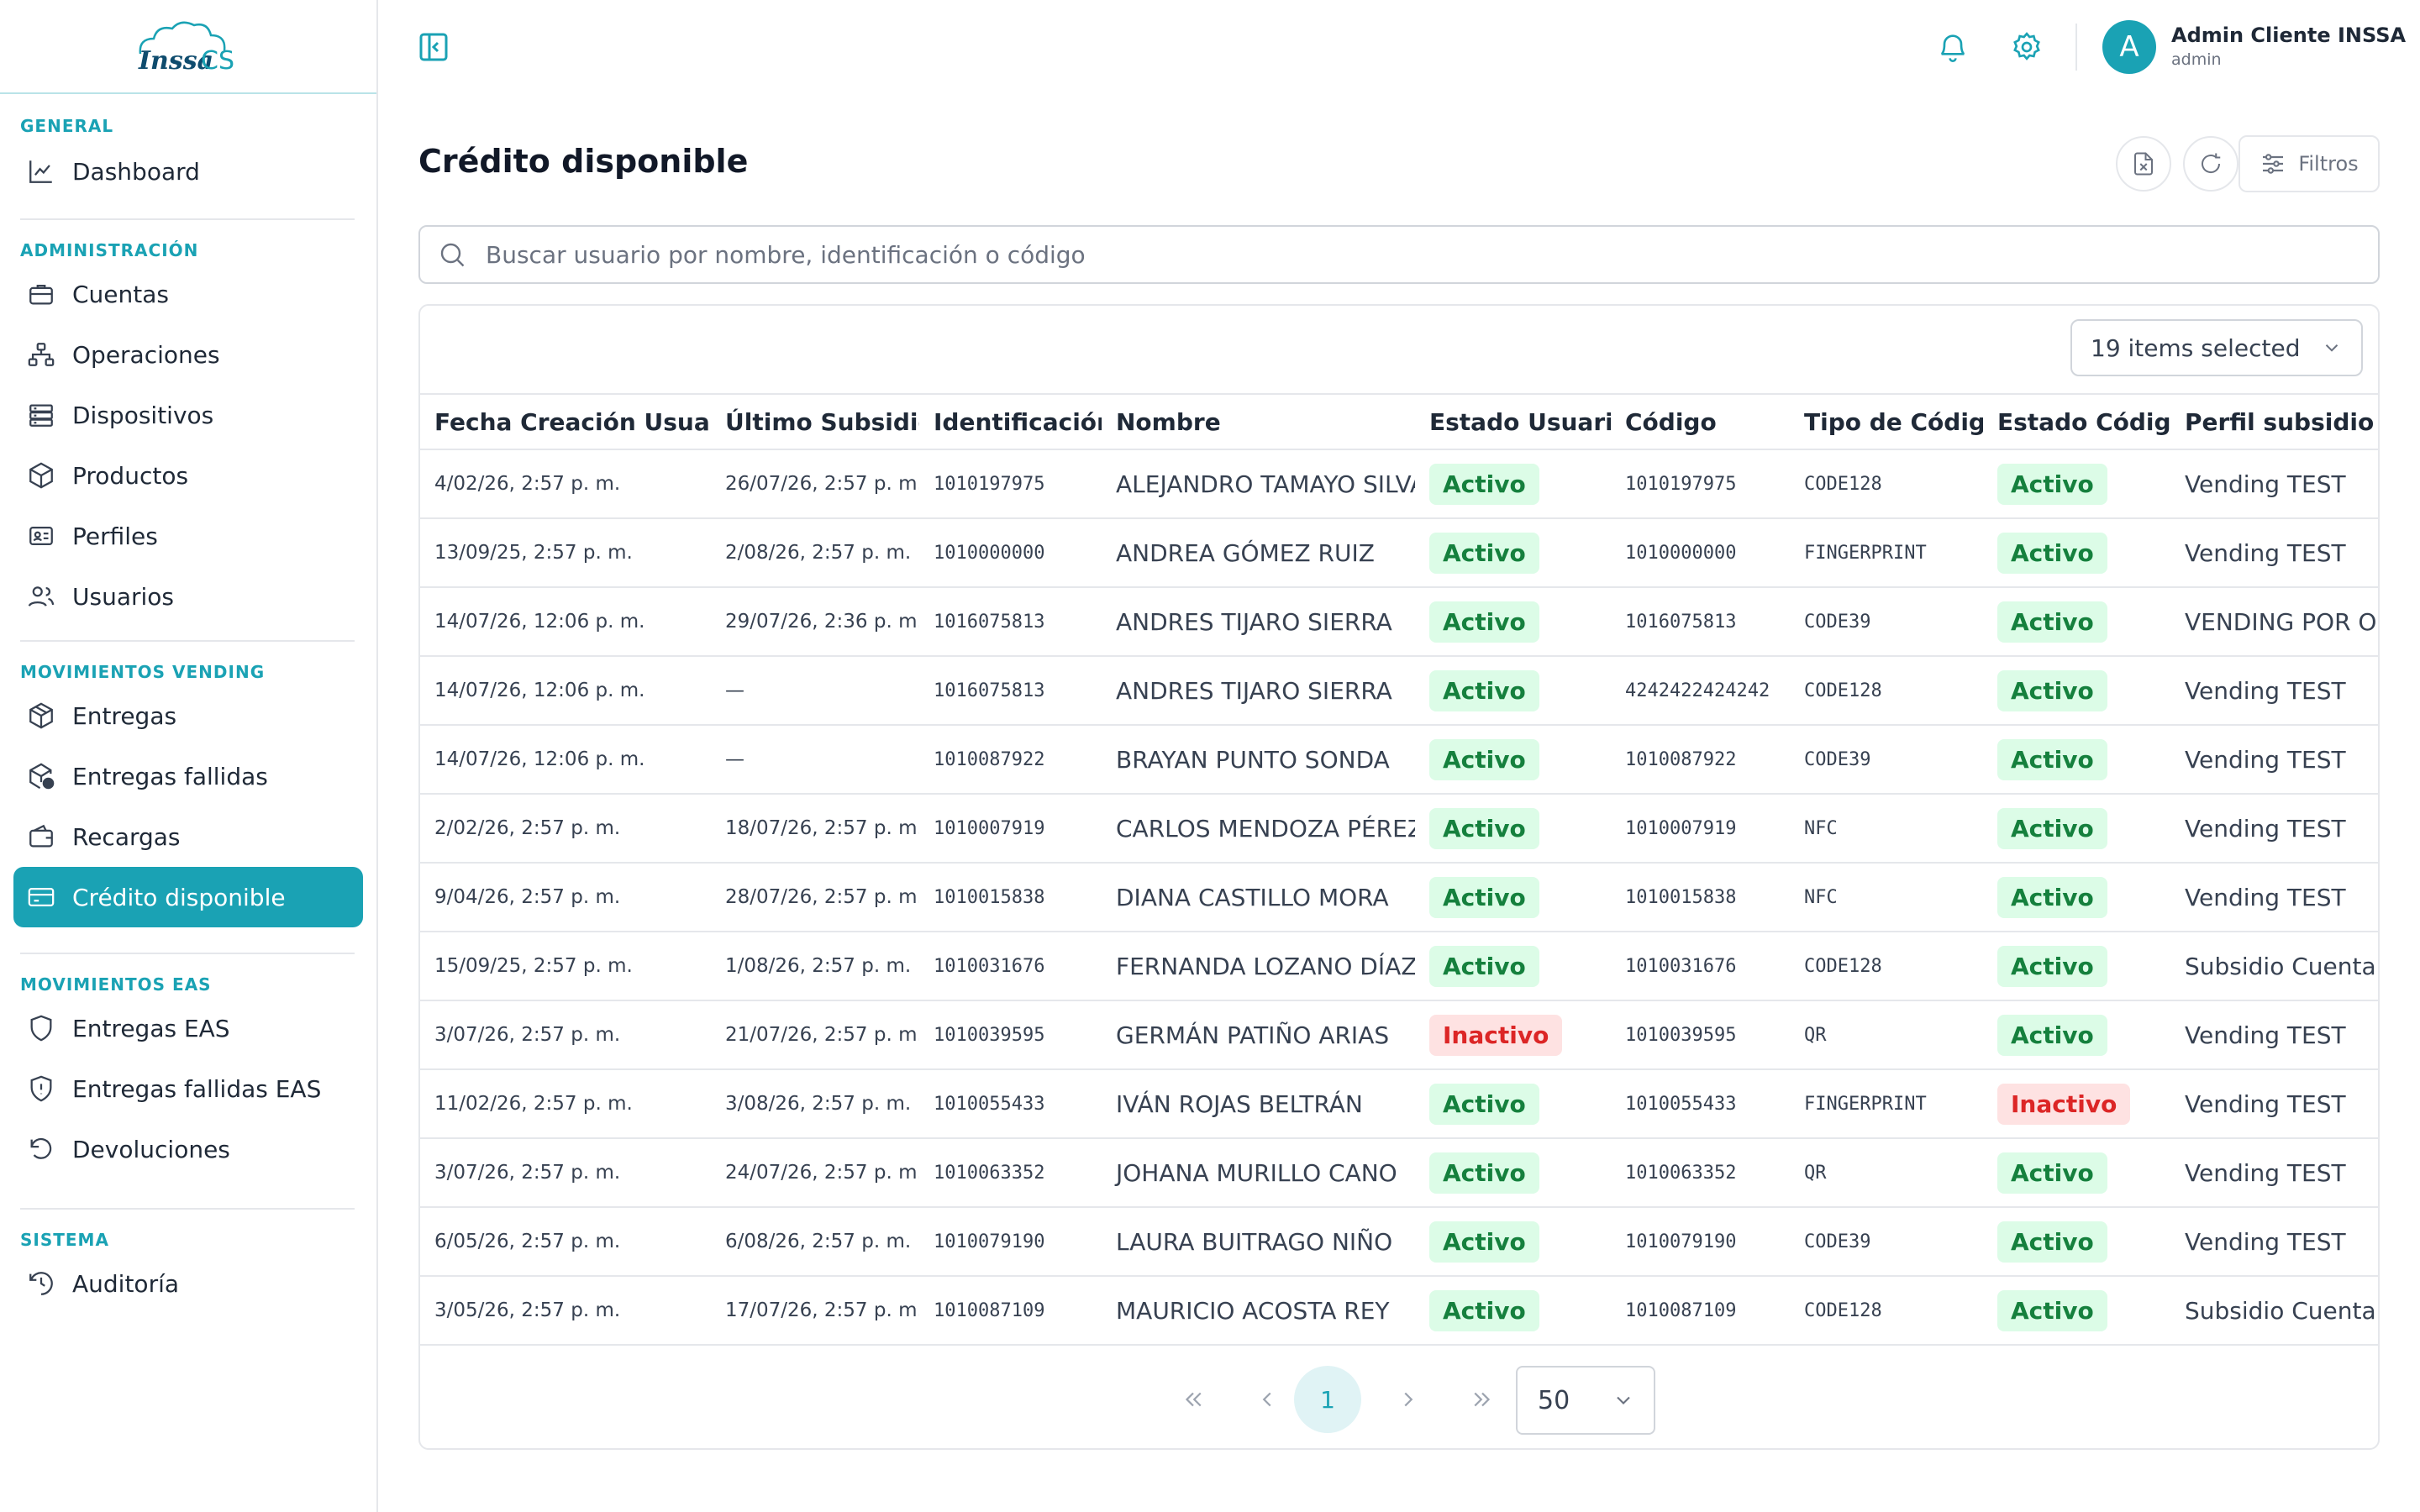 This screenshot has height=1512, width=2420. I want to click on section-title-administracion: ADMINISTRACIÓN, so click(109, 250).